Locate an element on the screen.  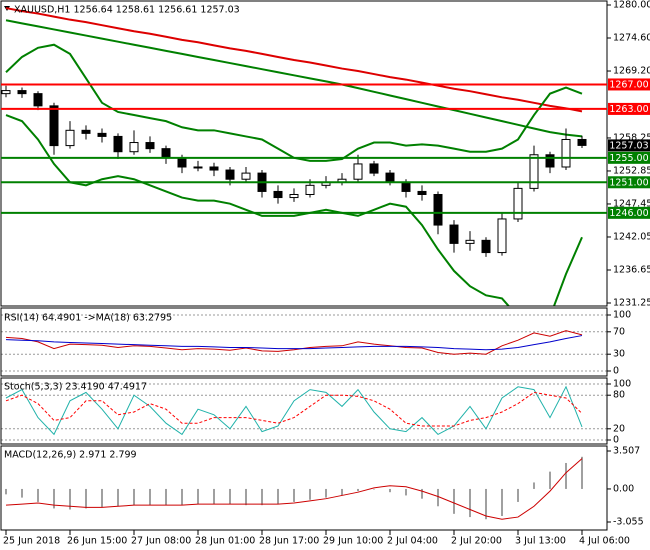
x-tick-label: 25 Jun 2018 is located at coordinates (31, 541).